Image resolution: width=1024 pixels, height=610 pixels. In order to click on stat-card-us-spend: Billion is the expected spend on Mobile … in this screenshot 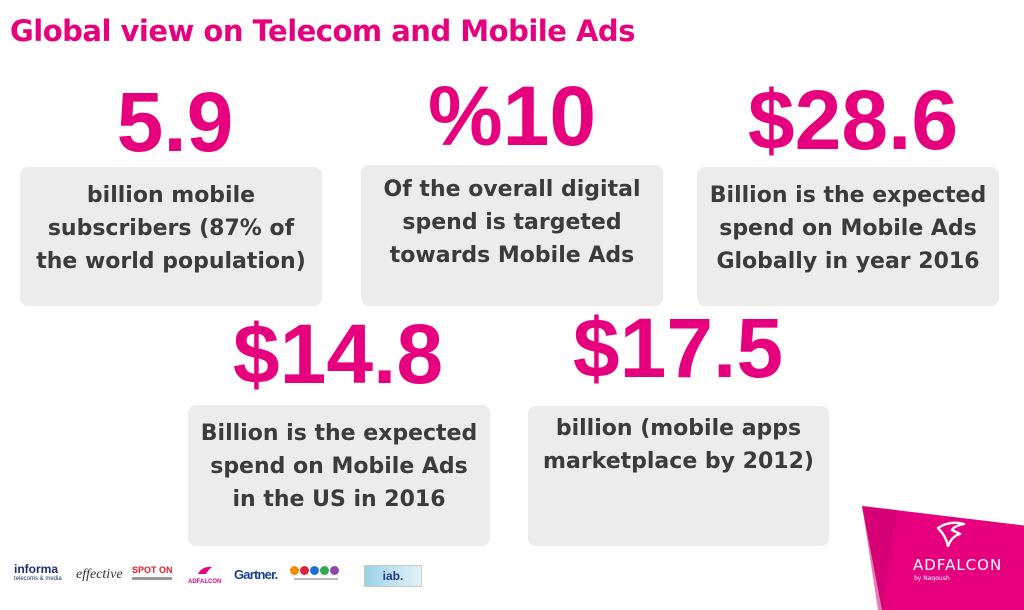, I will do `click(339, 475)`.